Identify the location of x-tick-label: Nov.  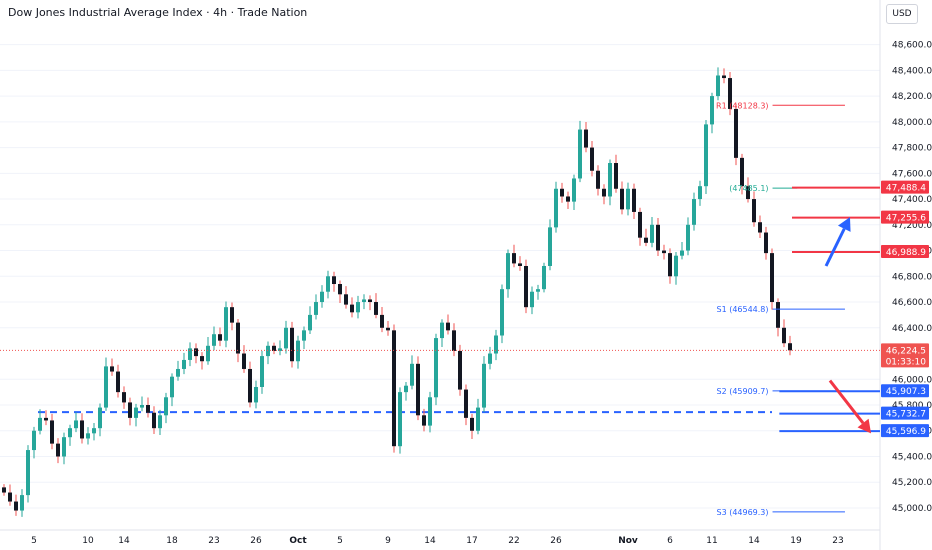
(628, 541).